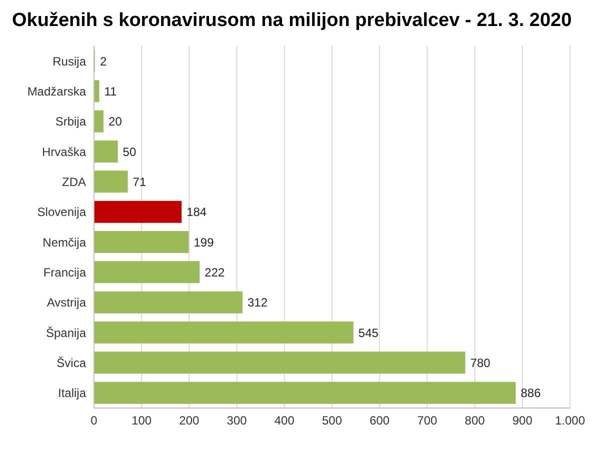 The width and height of the screenshot is (600, 450). What do you see at coordinates (94, 421) in the screenshot?
I see `x-tick-label: 0` at bounding box center [94, 421].